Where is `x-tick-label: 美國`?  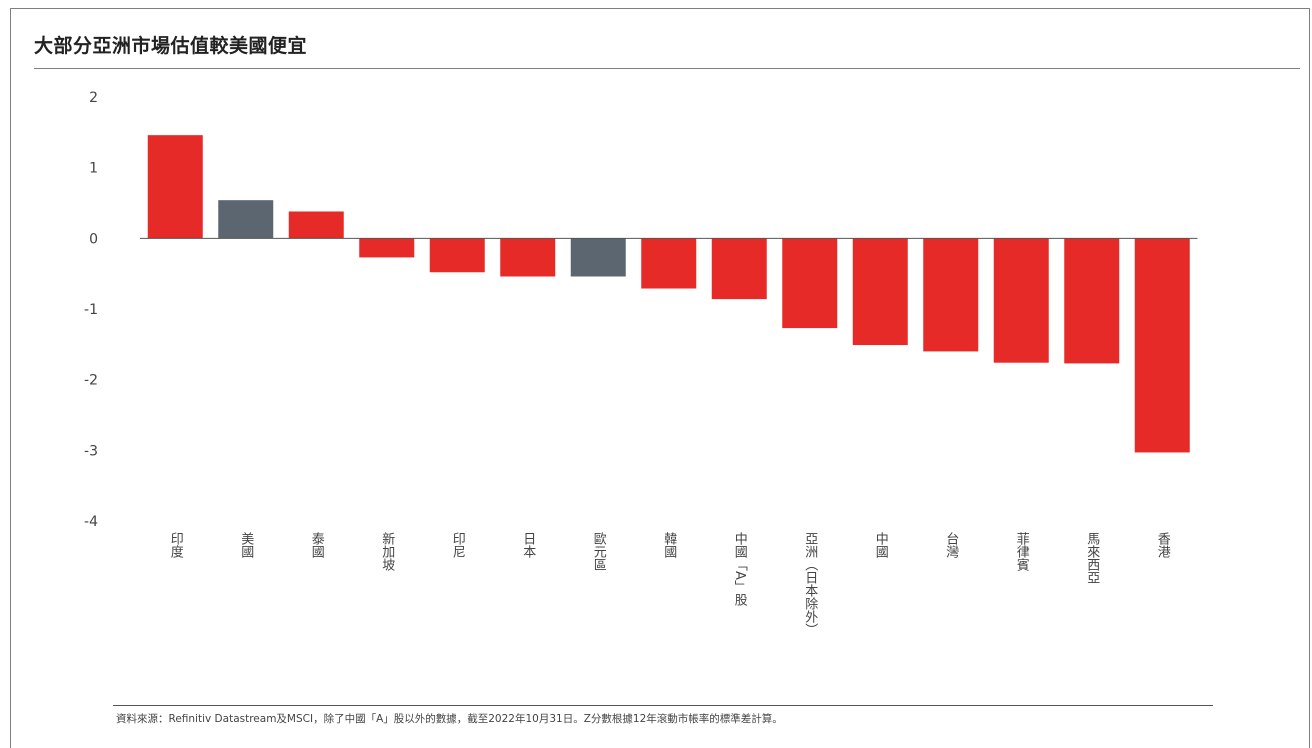
x-tick-label: 美國 is located at coordinates (246, 545).